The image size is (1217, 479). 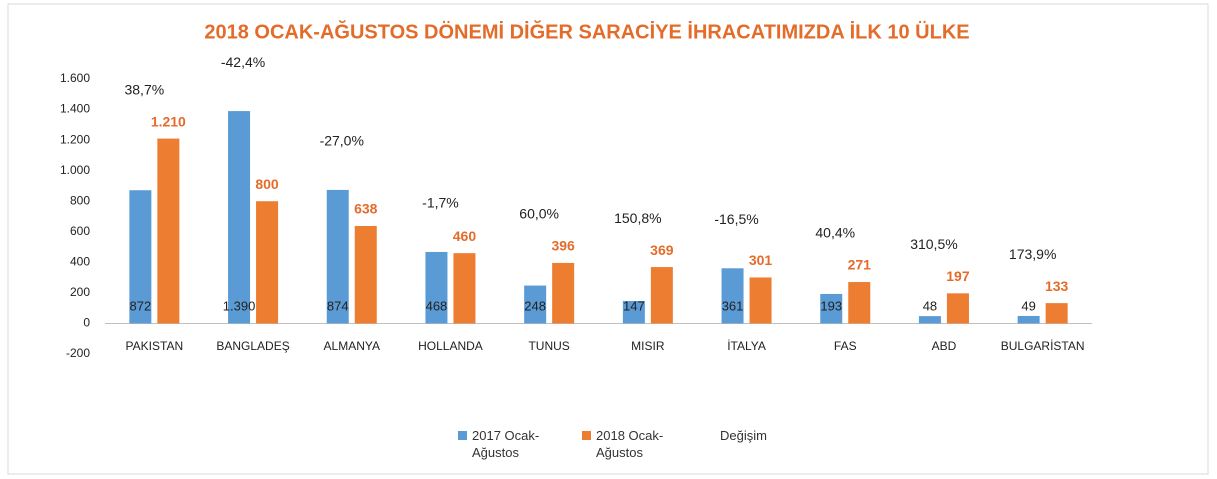 I want to click on x-tick-label: İTALYA, so click(x=746, y=346).